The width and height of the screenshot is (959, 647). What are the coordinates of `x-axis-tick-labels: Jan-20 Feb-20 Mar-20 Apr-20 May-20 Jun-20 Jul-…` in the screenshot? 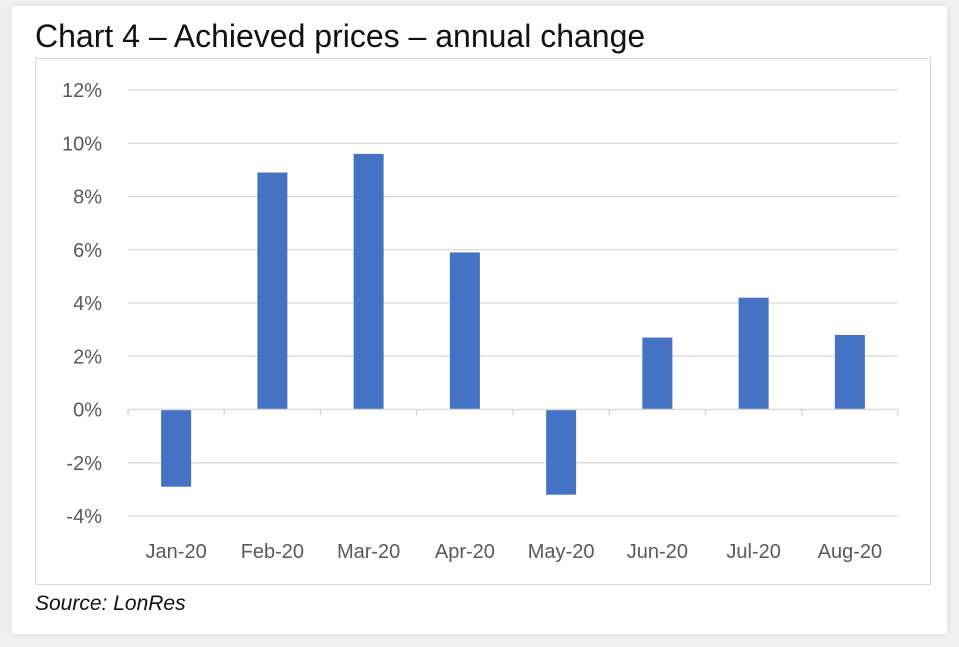 It's located at (514, 552).